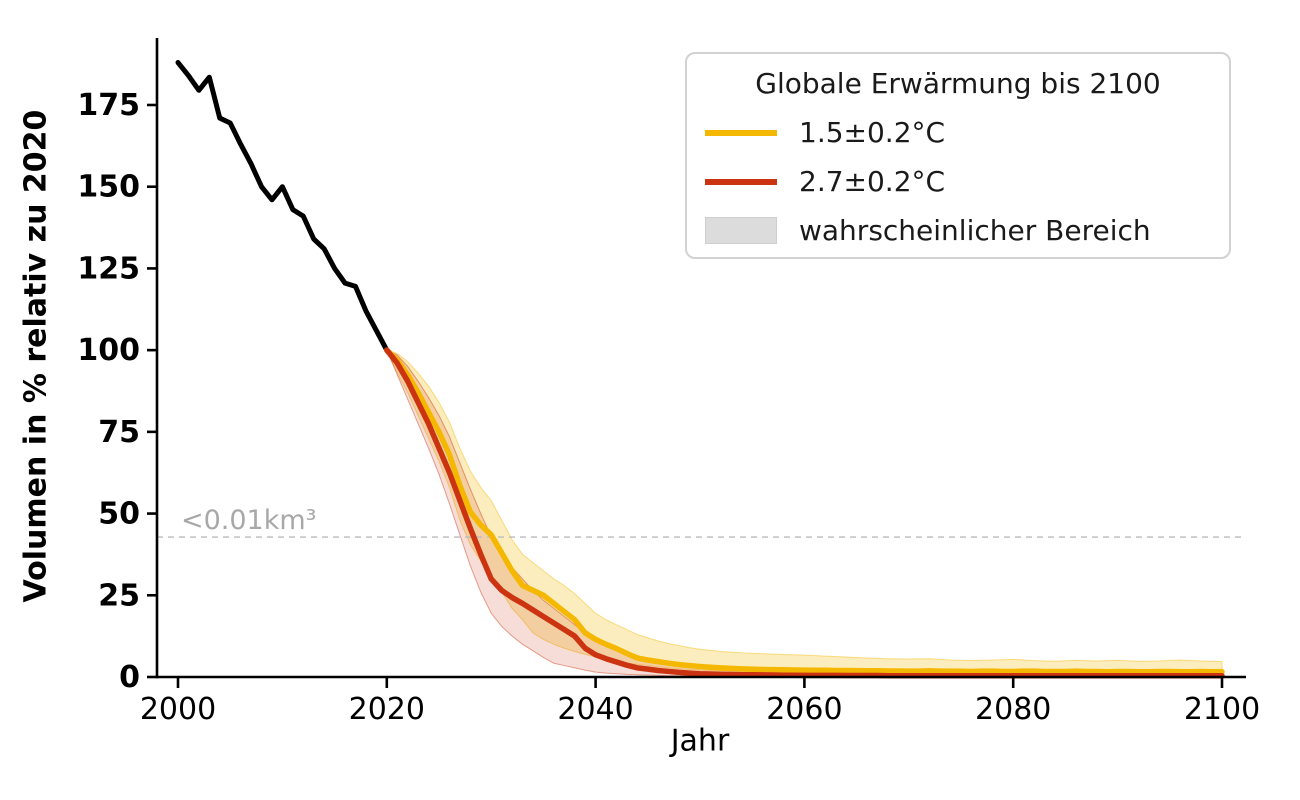 This screenshot has height=800, width=1300. What do you see at coordinates (804, 709) in the screenshot?
I see `x-tick-label: 2060` at bounding box center [804, 709].